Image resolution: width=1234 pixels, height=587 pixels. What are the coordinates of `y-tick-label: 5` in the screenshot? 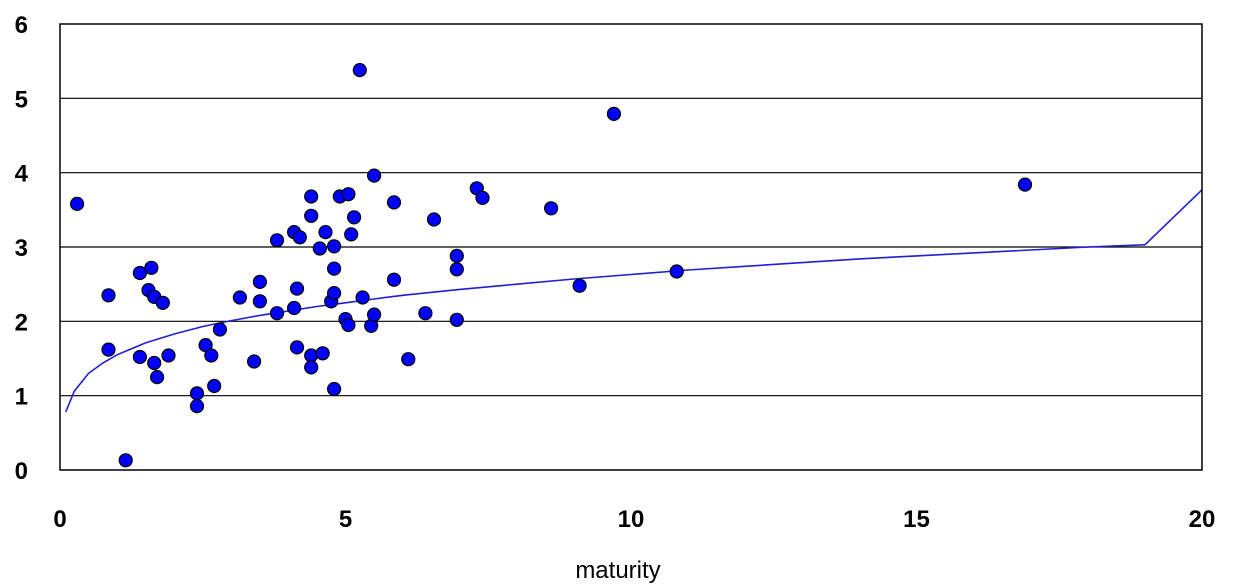 It's located at (21, 99).